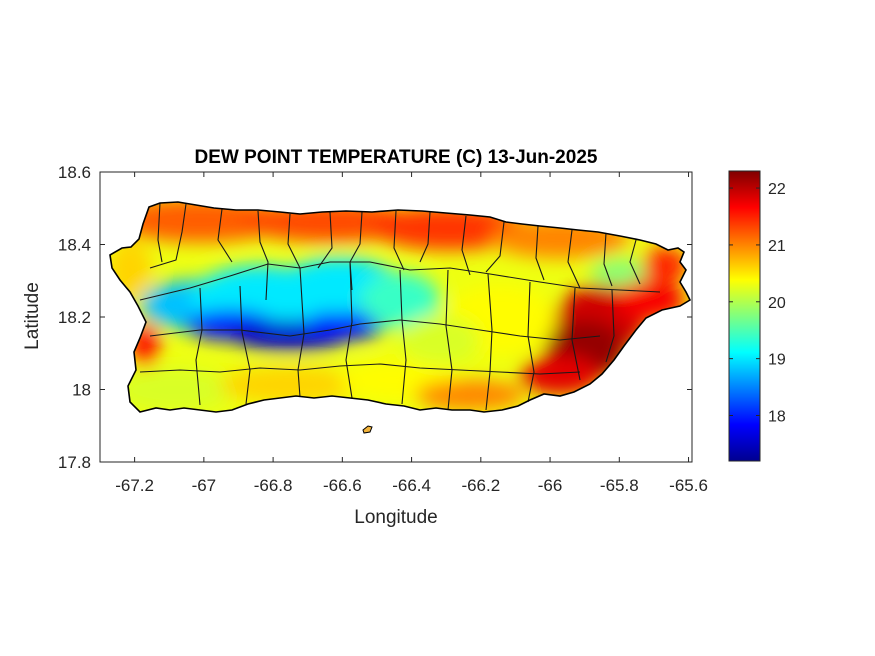  What do you see at coordinates (74, 462) in the screenshot?
I see `y-tick-label: 17.8` at bounding box center [74, 462].